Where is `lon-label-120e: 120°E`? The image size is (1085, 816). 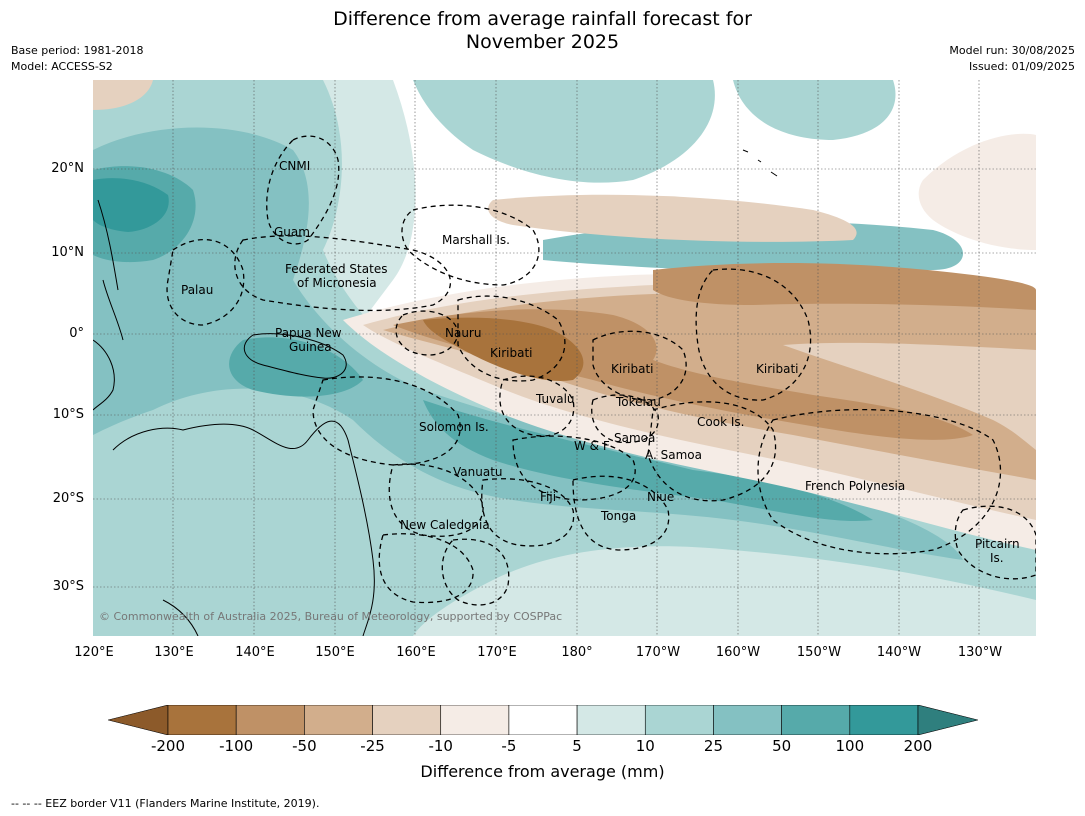 lon-label-120e: 120°E is located at coordinates (94, 652).